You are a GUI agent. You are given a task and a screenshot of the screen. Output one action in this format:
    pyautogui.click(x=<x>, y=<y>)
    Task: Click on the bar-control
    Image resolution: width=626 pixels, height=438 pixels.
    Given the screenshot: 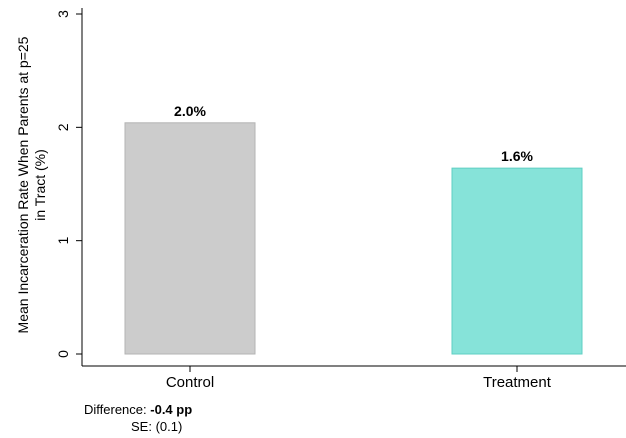 What is the action you would take?
    pyautogui.click(x=190, y=238)
    